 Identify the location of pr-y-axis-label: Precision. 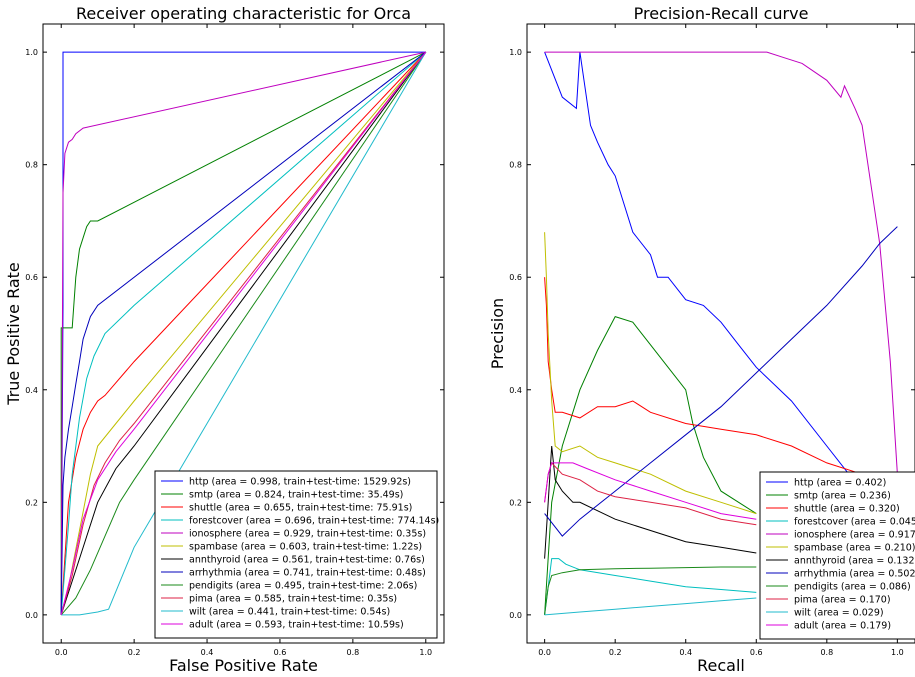
(497, 333).